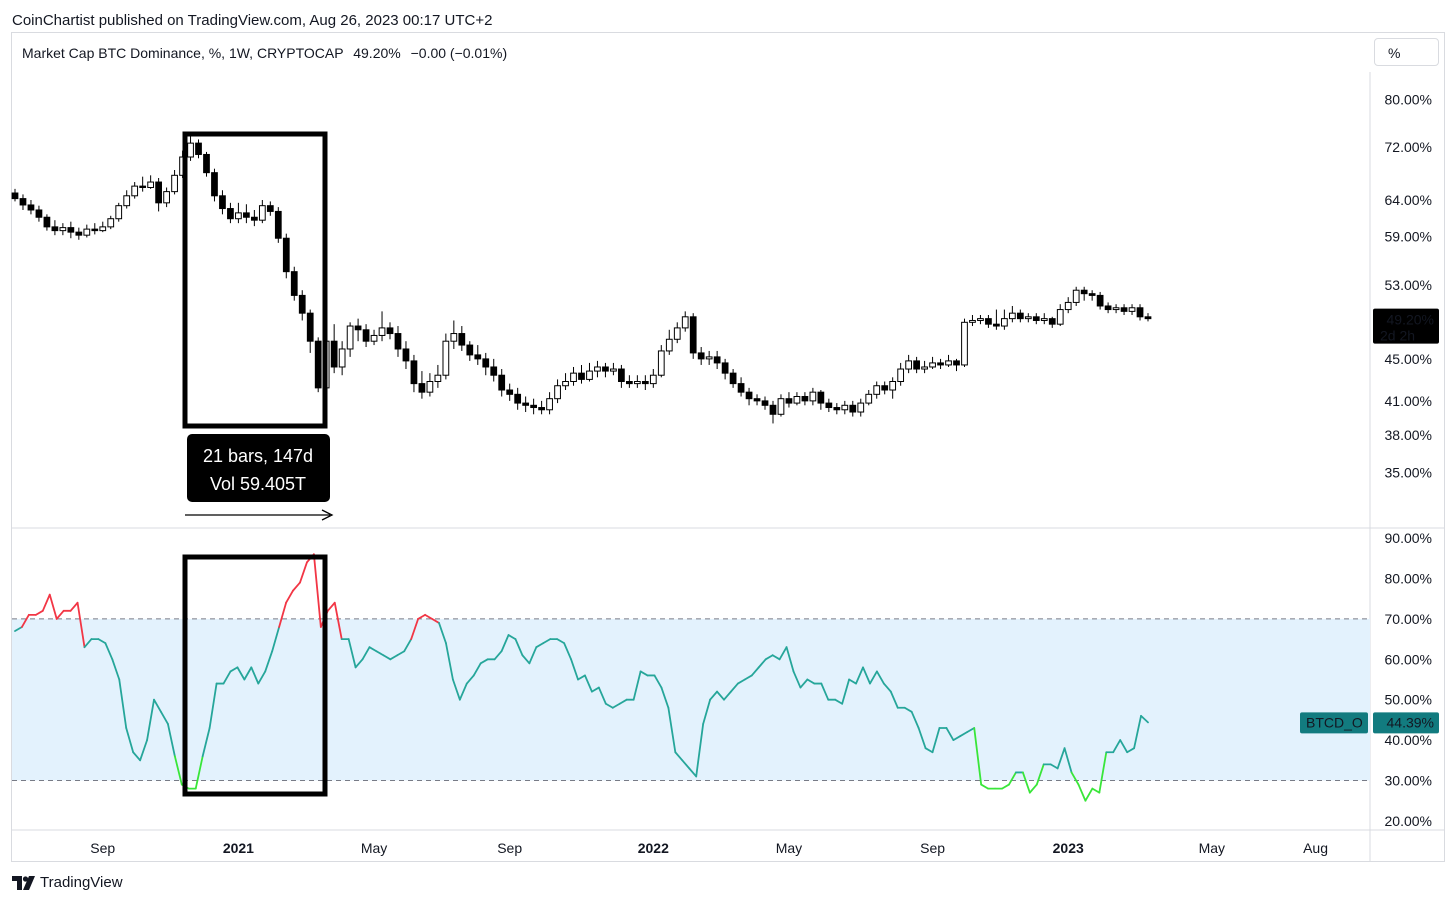  What do you see at coordinates (255, 675) in the screenshot?
I see `osc-range-box` at bounding box center [255, 675].